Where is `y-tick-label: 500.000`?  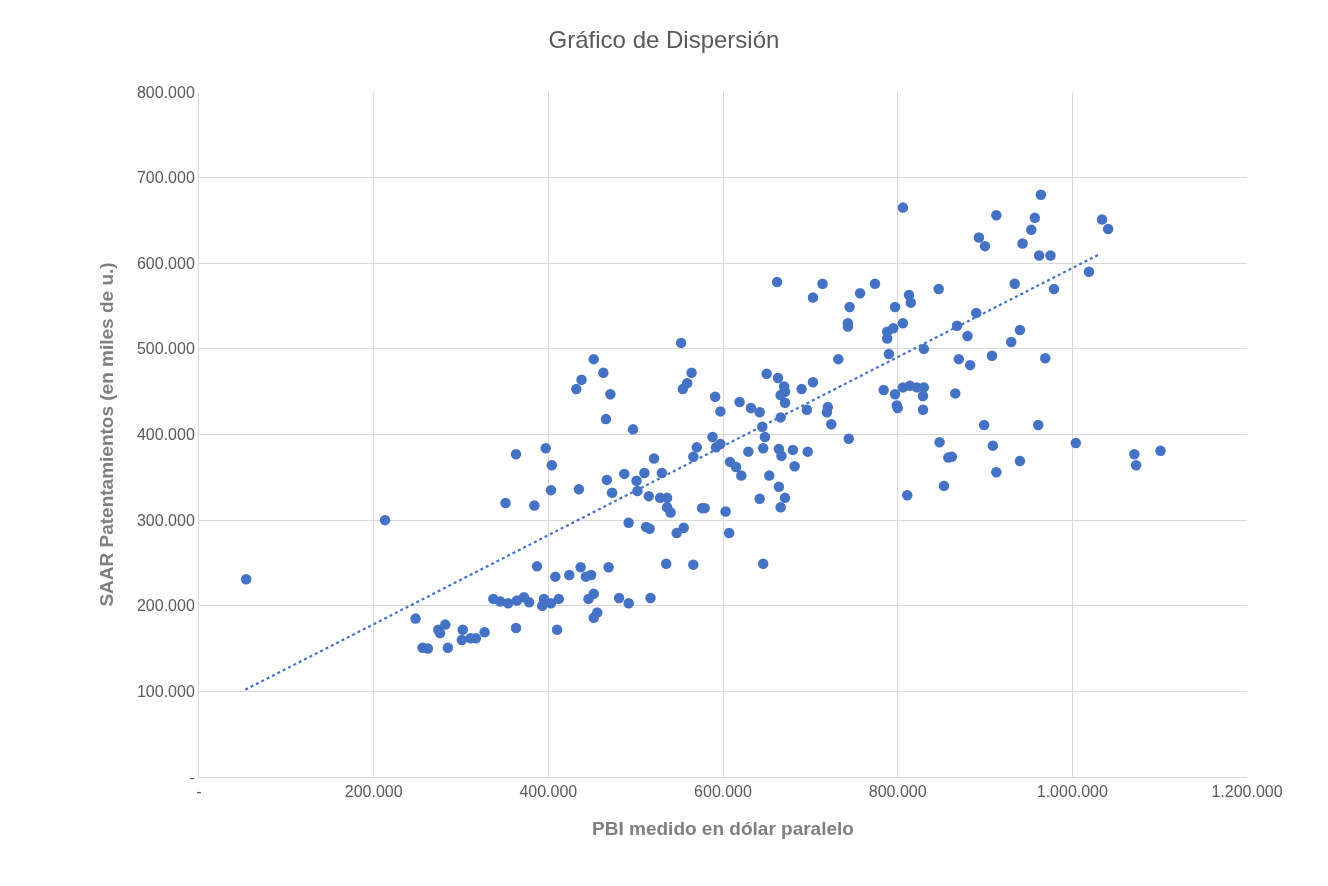 y-tick-label: 500.000 is located at coordinates (165, 349).